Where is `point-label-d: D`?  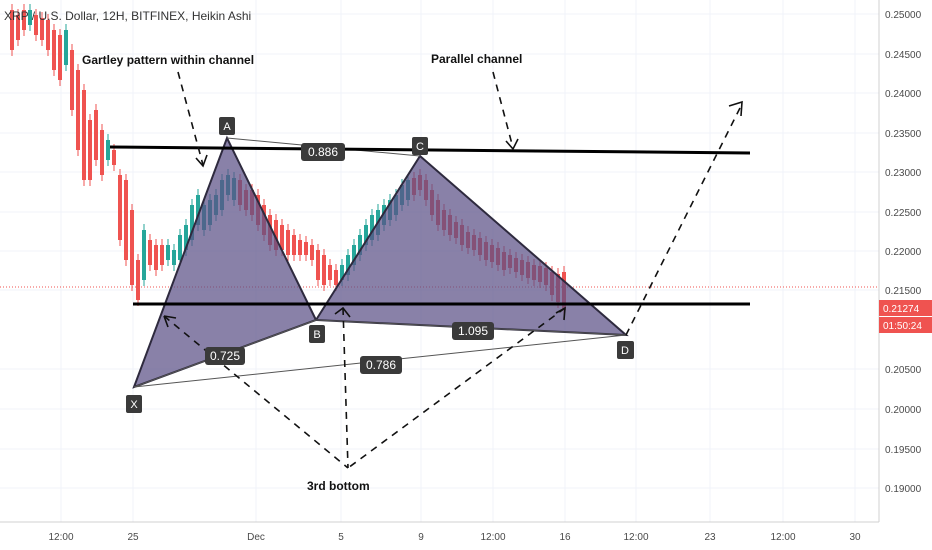 point-label-d: D is located at coordinates (625, 350).